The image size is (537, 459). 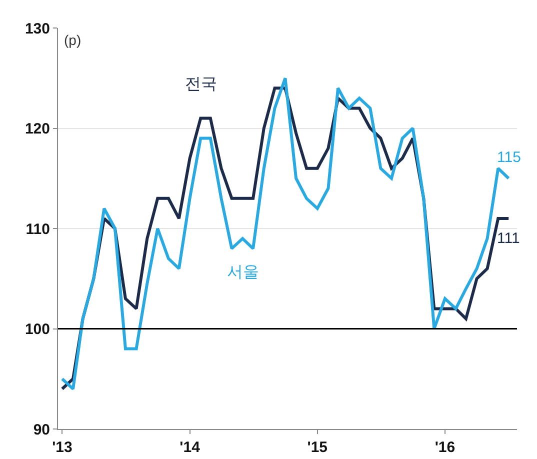 I want to click on x-tick-label: '16, so click(x=445, y=447).